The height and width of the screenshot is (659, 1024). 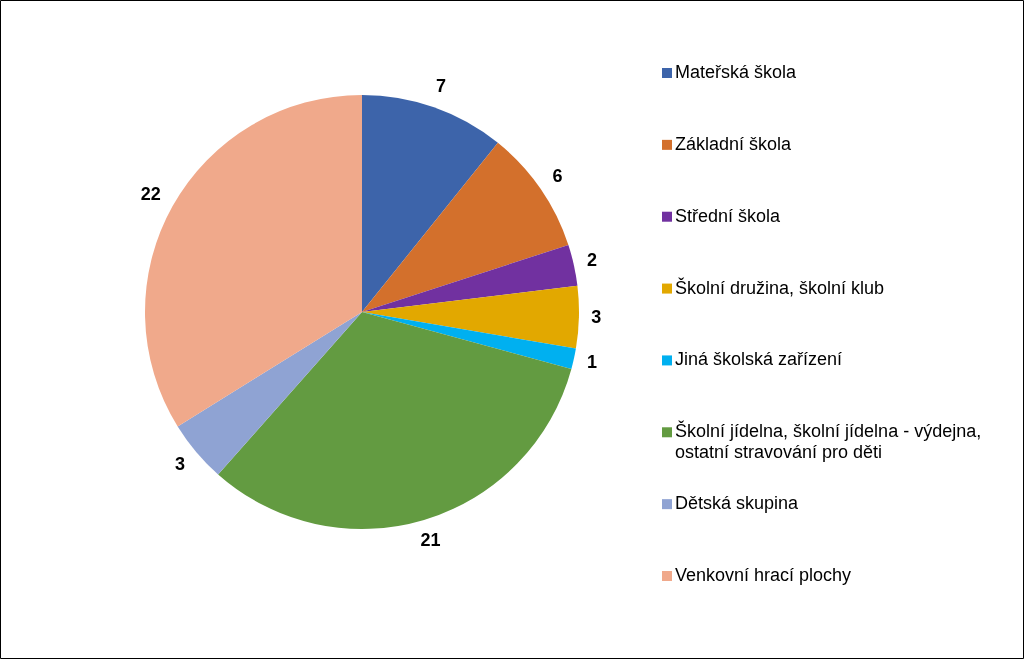 What do you see at coordinates (736, 71) in the screenshot?
I see `legend-label: Mateřská škola` at bounding box center [736, 71].